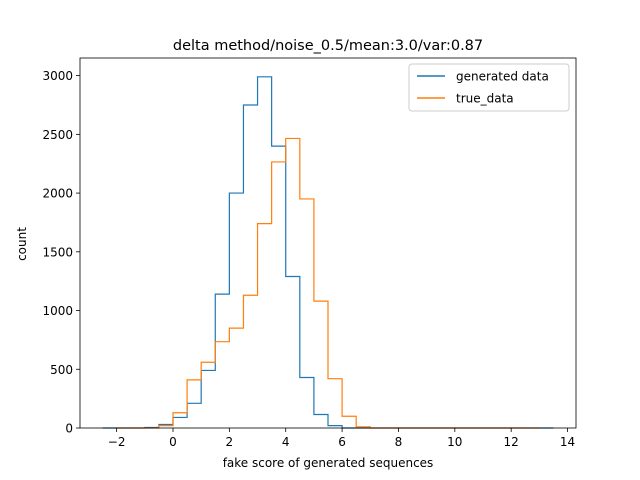 The height and width of the screenshot is (480, 640). Describe the element at coordinates (286, 442) in the screenshot. I see `x-tick-label: 4` at that location.